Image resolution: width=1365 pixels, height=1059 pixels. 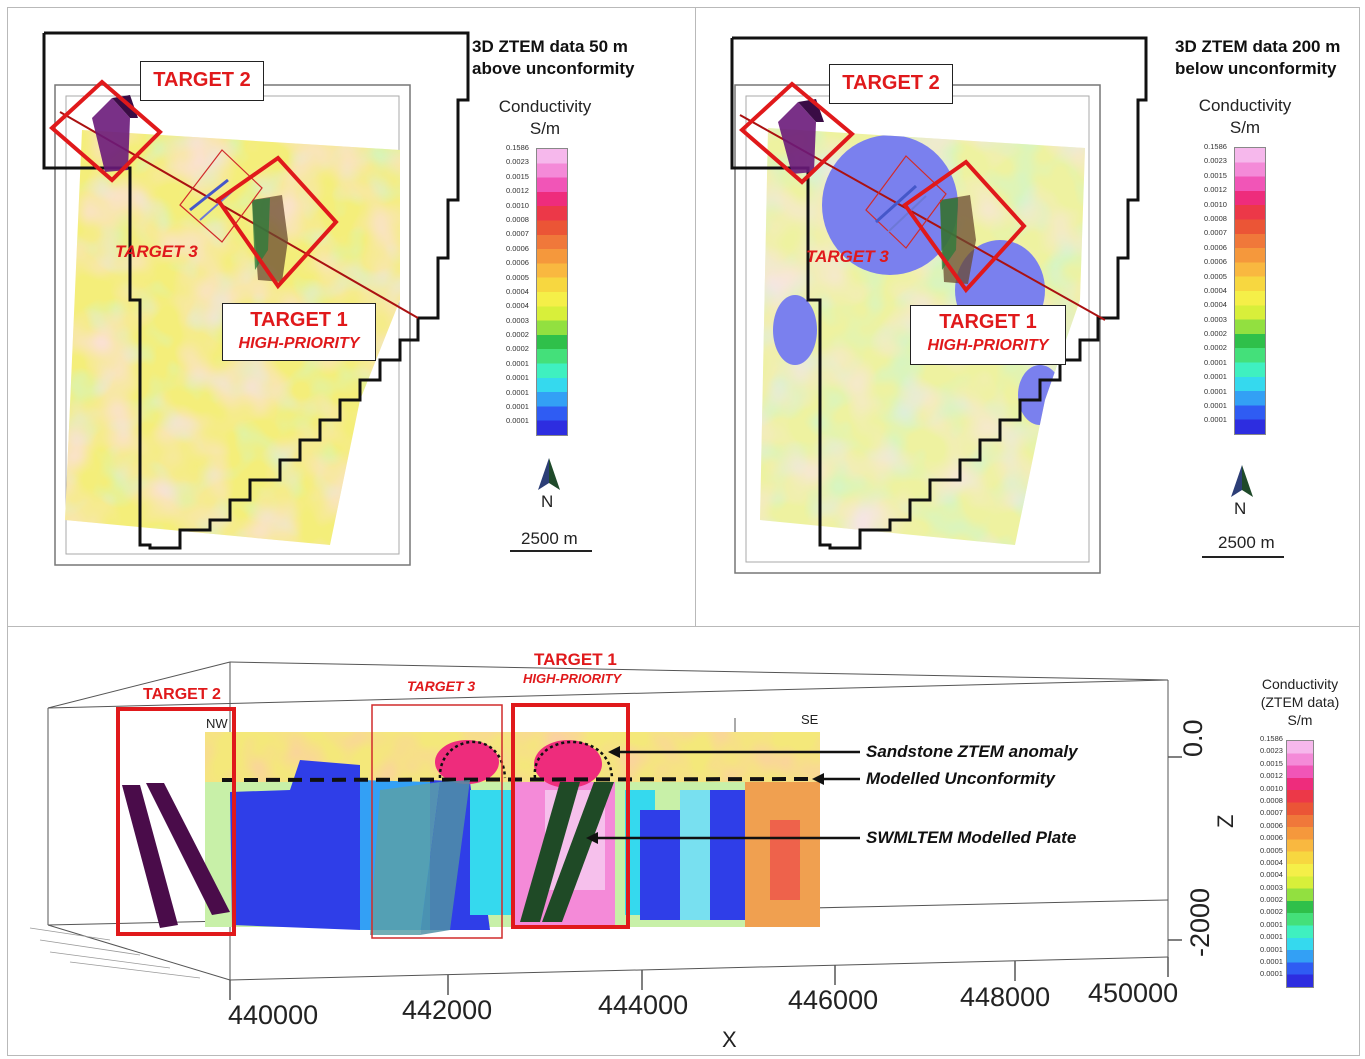 What do you see at coordinates (833, 1000) in the screenshot?
I see `x-tick-446000: 446000` at bounding box center [833, 1000].